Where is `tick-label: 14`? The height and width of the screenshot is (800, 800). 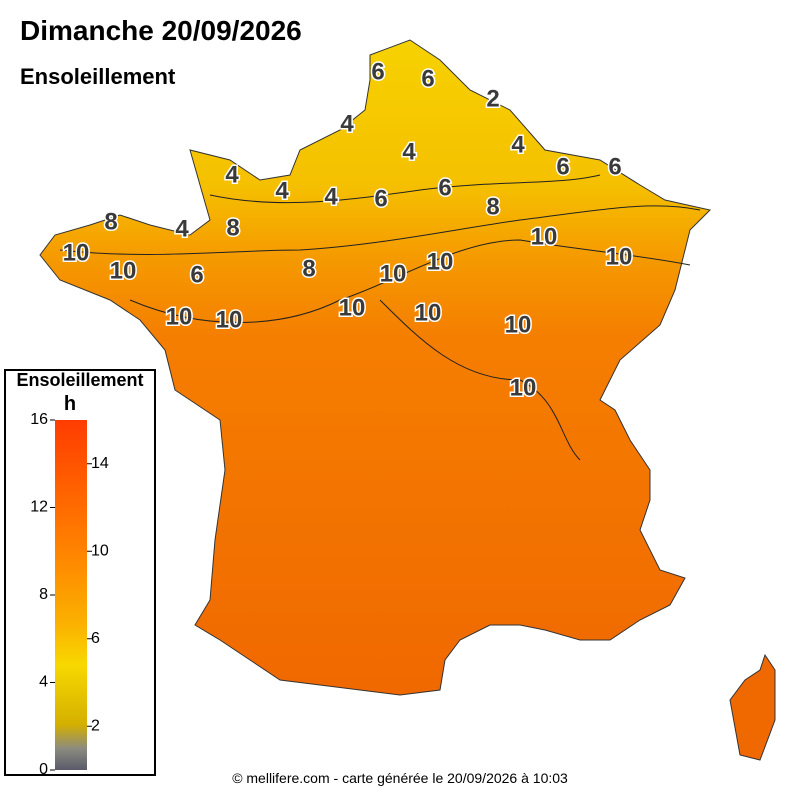 tick-label: 14 is located at coordinates (100, 463).